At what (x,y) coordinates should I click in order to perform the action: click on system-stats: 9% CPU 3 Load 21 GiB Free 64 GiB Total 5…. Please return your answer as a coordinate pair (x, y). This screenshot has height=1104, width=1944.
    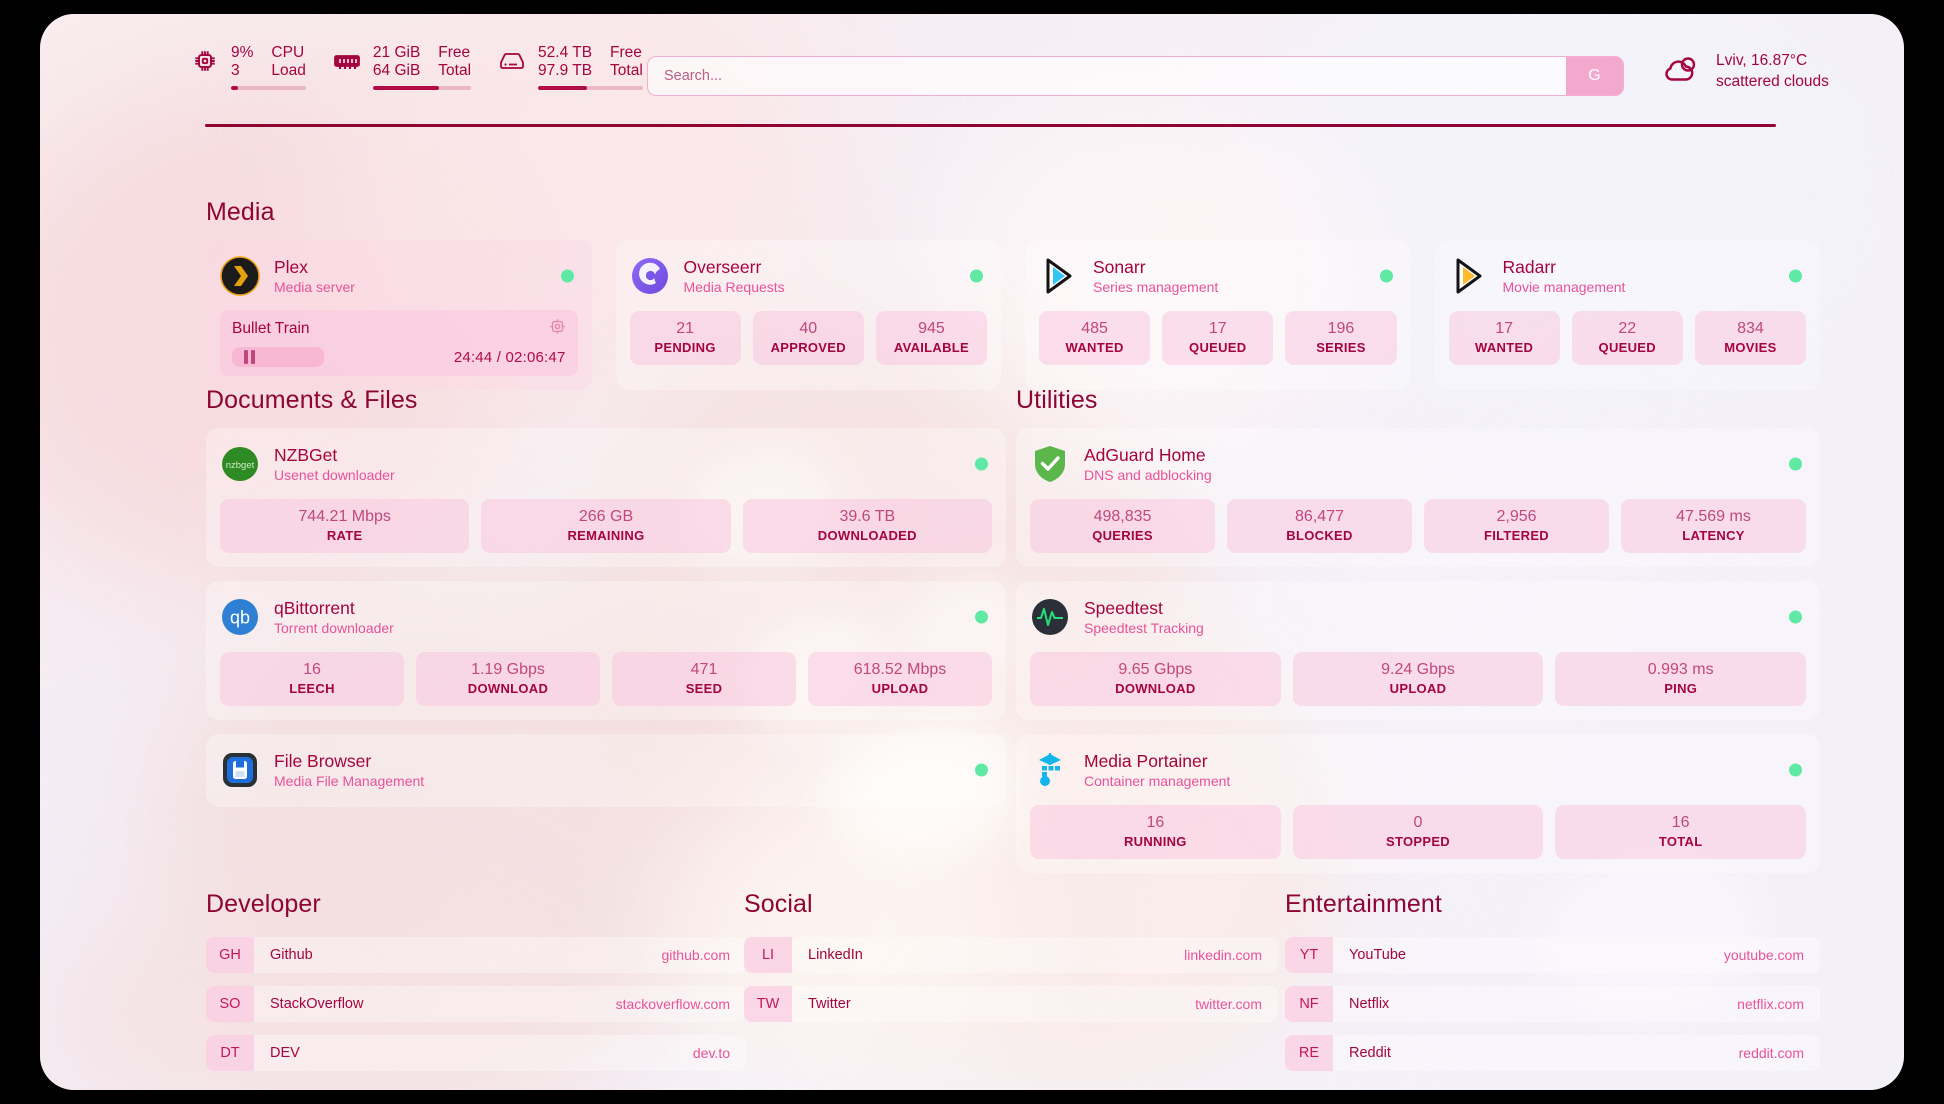
    Looking at the image, I should click on (416, 67).